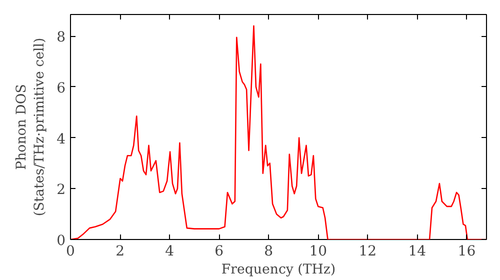 This screenshot has width=500, height=280. I want to click on x-tick-label: 4, so click(169, 252).